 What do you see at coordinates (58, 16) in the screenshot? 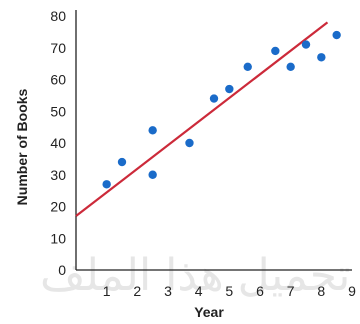
I see `y-tick-label: 80` at bounding box center [58, 16].